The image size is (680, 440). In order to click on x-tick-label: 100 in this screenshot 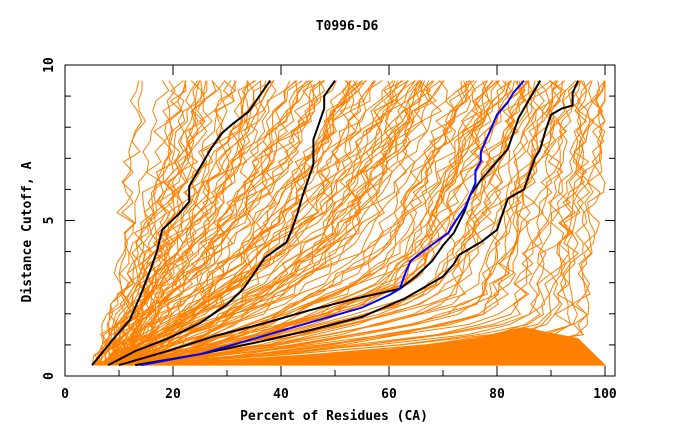, I will do `click(605, 394)`.